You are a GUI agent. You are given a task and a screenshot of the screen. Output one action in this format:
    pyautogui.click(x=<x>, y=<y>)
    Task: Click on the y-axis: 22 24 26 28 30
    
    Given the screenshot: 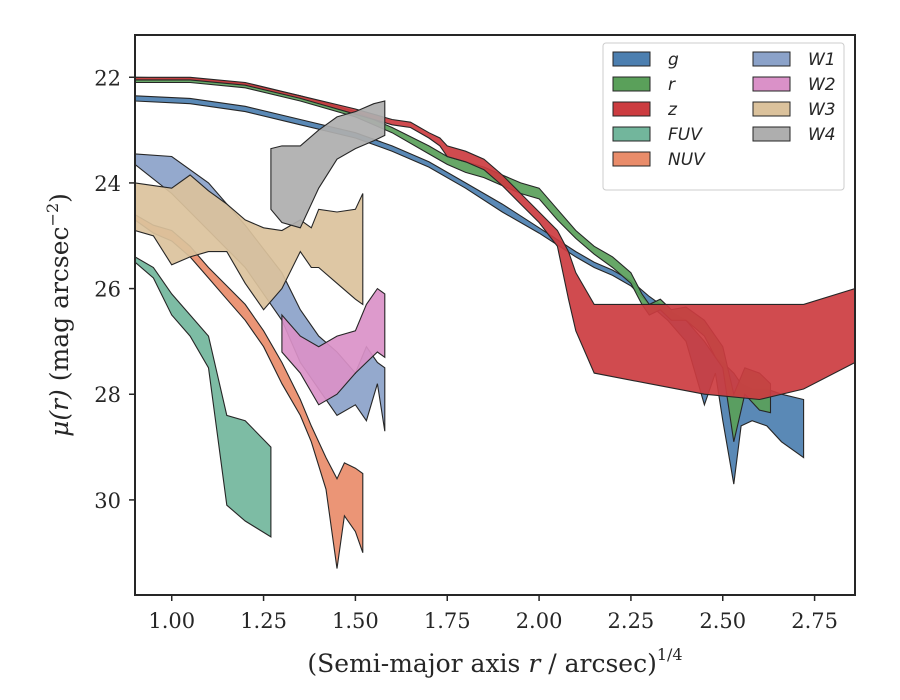 What is the action you would take?
    pyautogui.click(x=114, y=289)
    